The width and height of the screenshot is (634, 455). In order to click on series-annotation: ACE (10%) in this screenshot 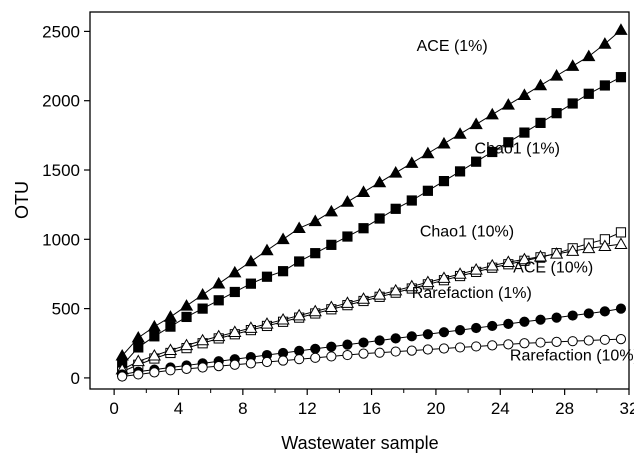, I will do `click(553, 268)`.